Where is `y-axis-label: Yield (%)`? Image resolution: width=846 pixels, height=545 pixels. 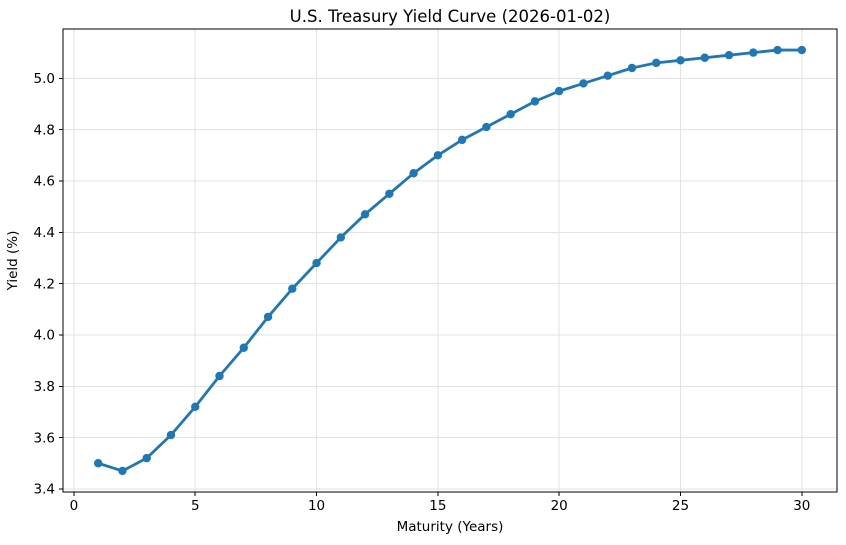
y-axis-label: Yield (%) is located at coordinates (13, 261).